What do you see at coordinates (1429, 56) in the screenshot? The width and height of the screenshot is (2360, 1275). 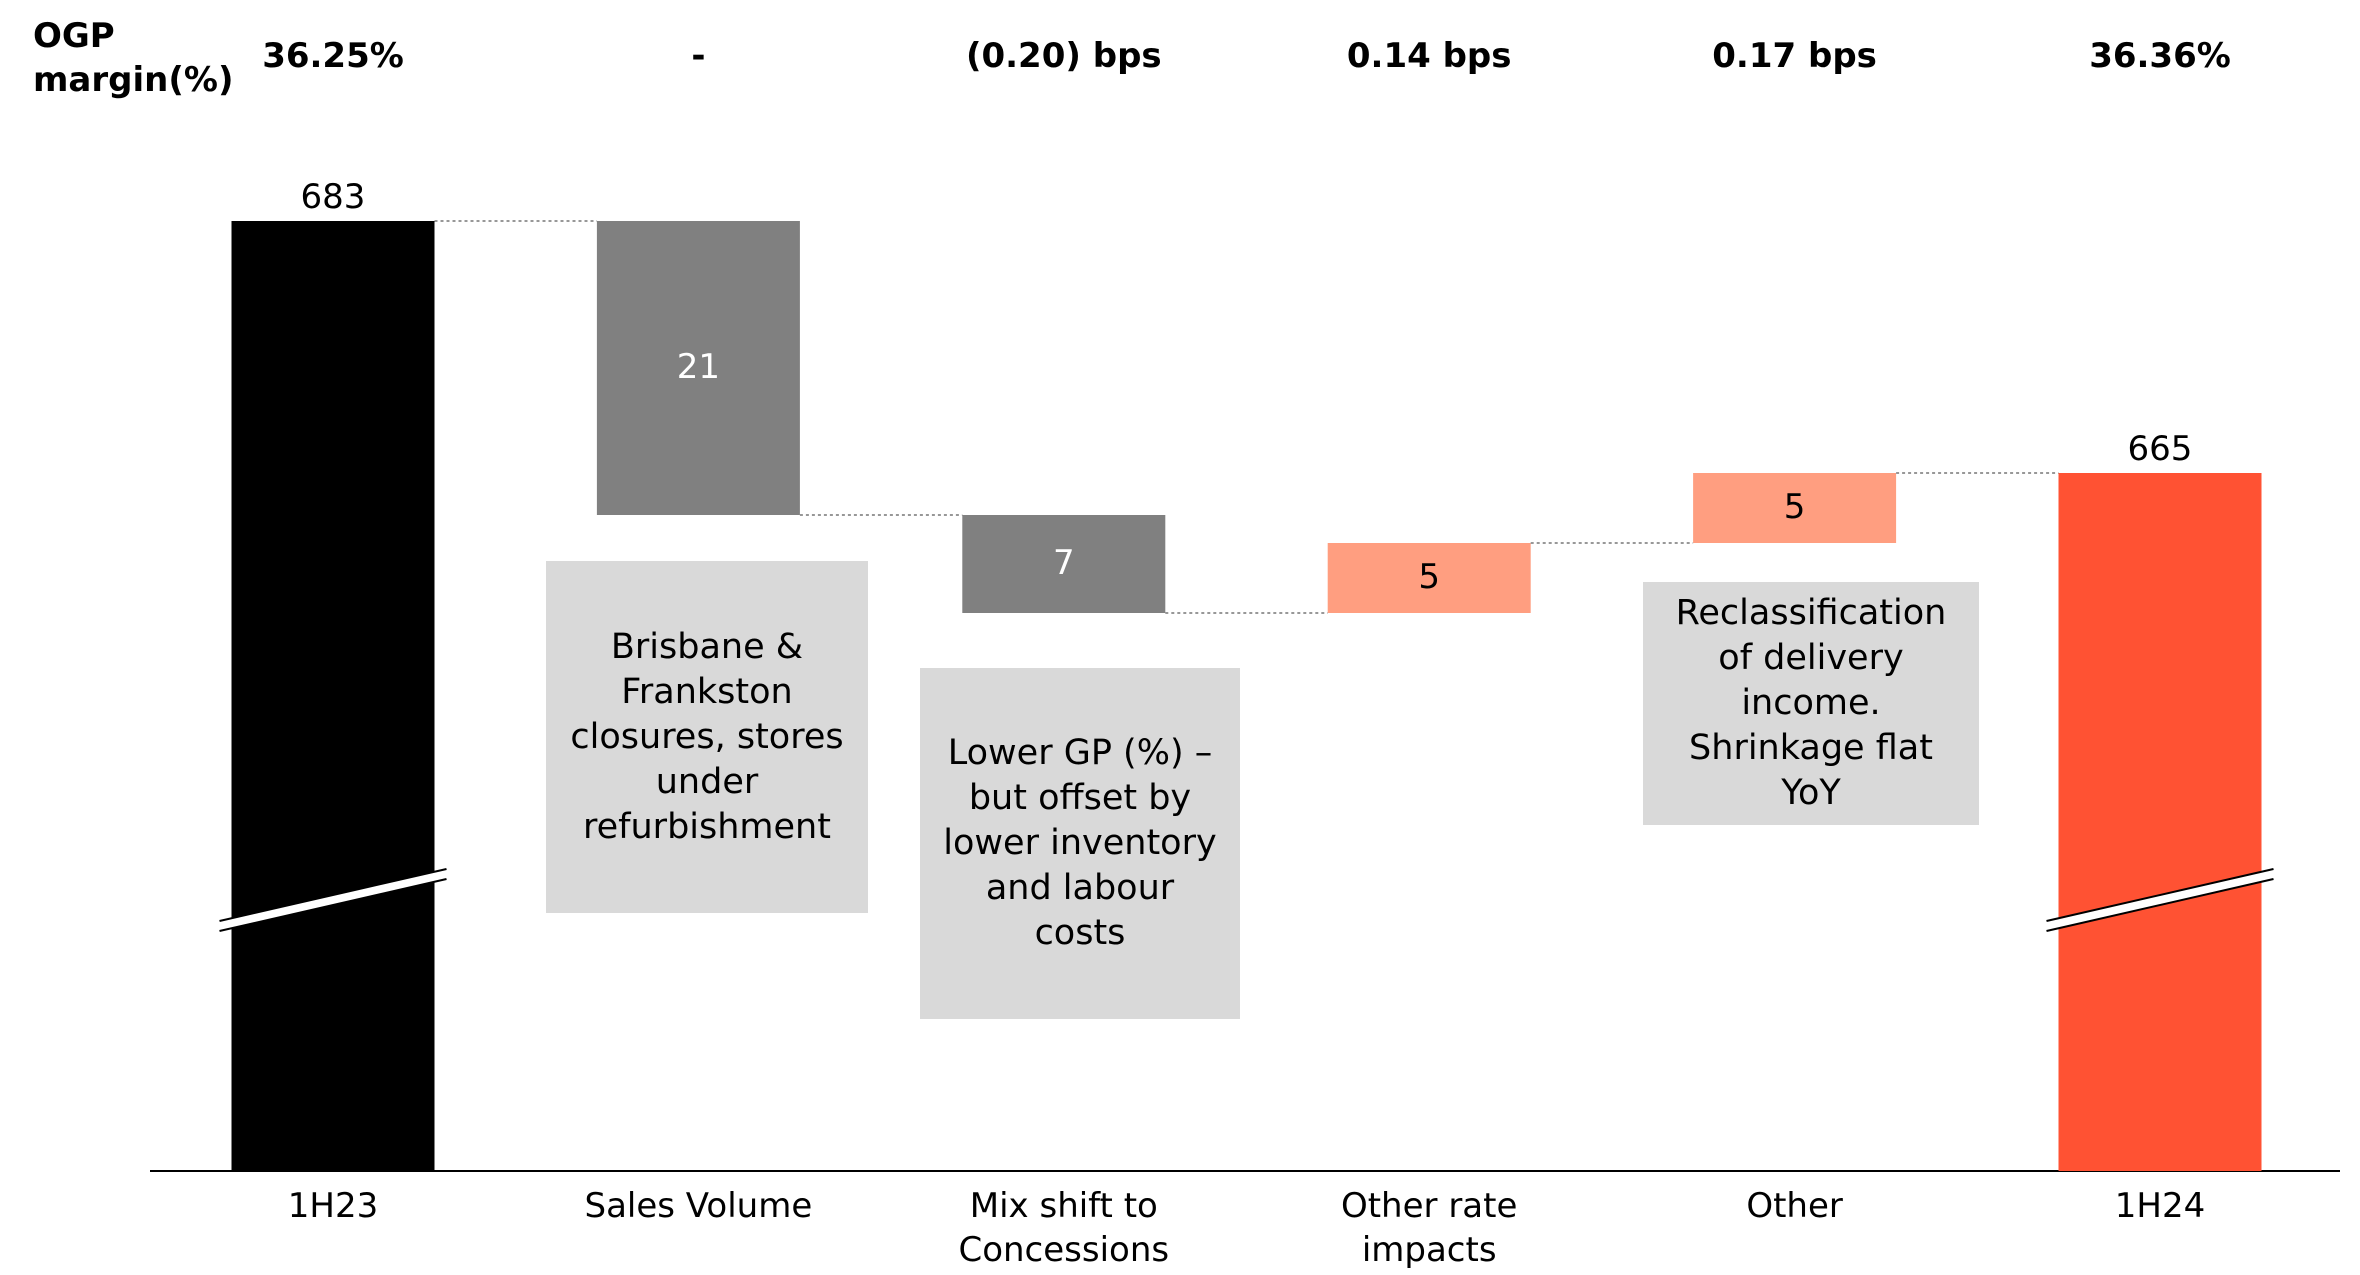 I see `margin-value: 0.14 bps` at bounding box center [1429, 56].